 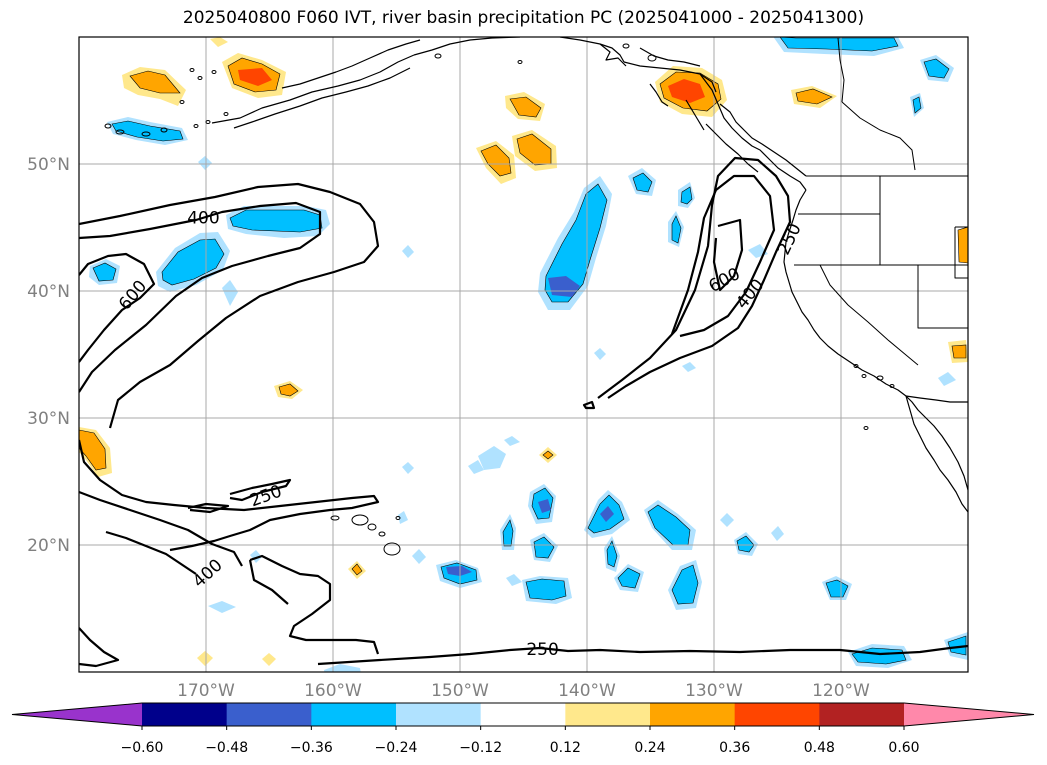 I want to click on colorbar-extend-max, so click(x=969, y=714).